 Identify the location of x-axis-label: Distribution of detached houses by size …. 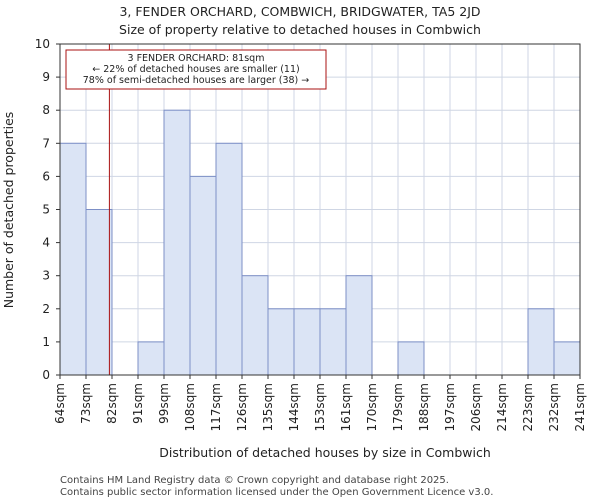
(325, 452).